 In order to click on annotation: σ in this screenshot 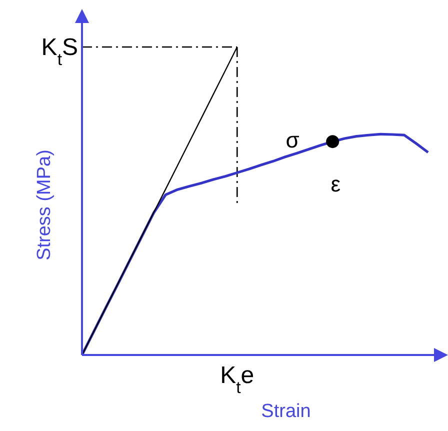, I will do `click(293, 140)`.